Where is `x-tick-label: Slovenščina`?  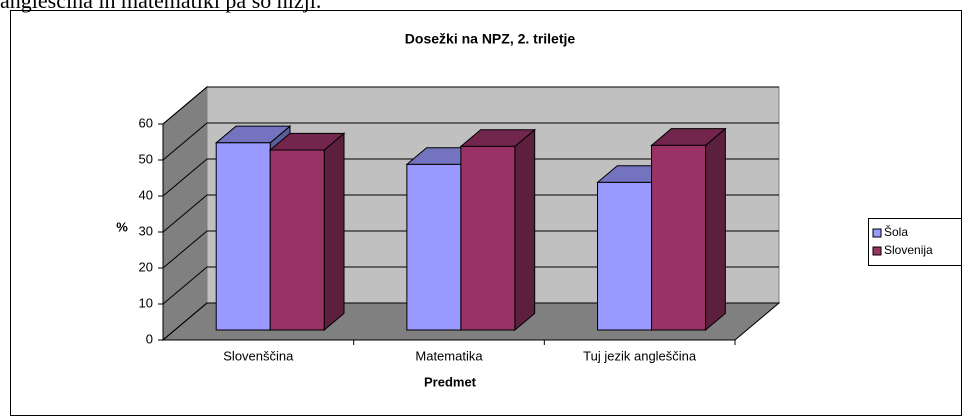
x-tick-label: Slovenščina is located at coordinates (258, 355).